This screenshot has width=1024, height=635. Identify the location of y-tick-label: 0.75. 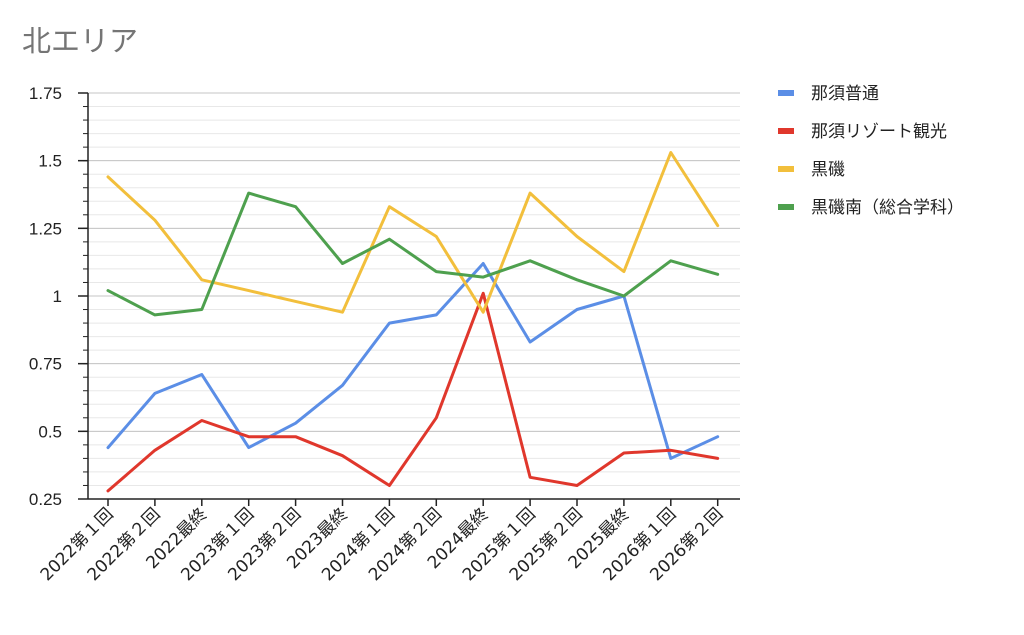
(45, 364).